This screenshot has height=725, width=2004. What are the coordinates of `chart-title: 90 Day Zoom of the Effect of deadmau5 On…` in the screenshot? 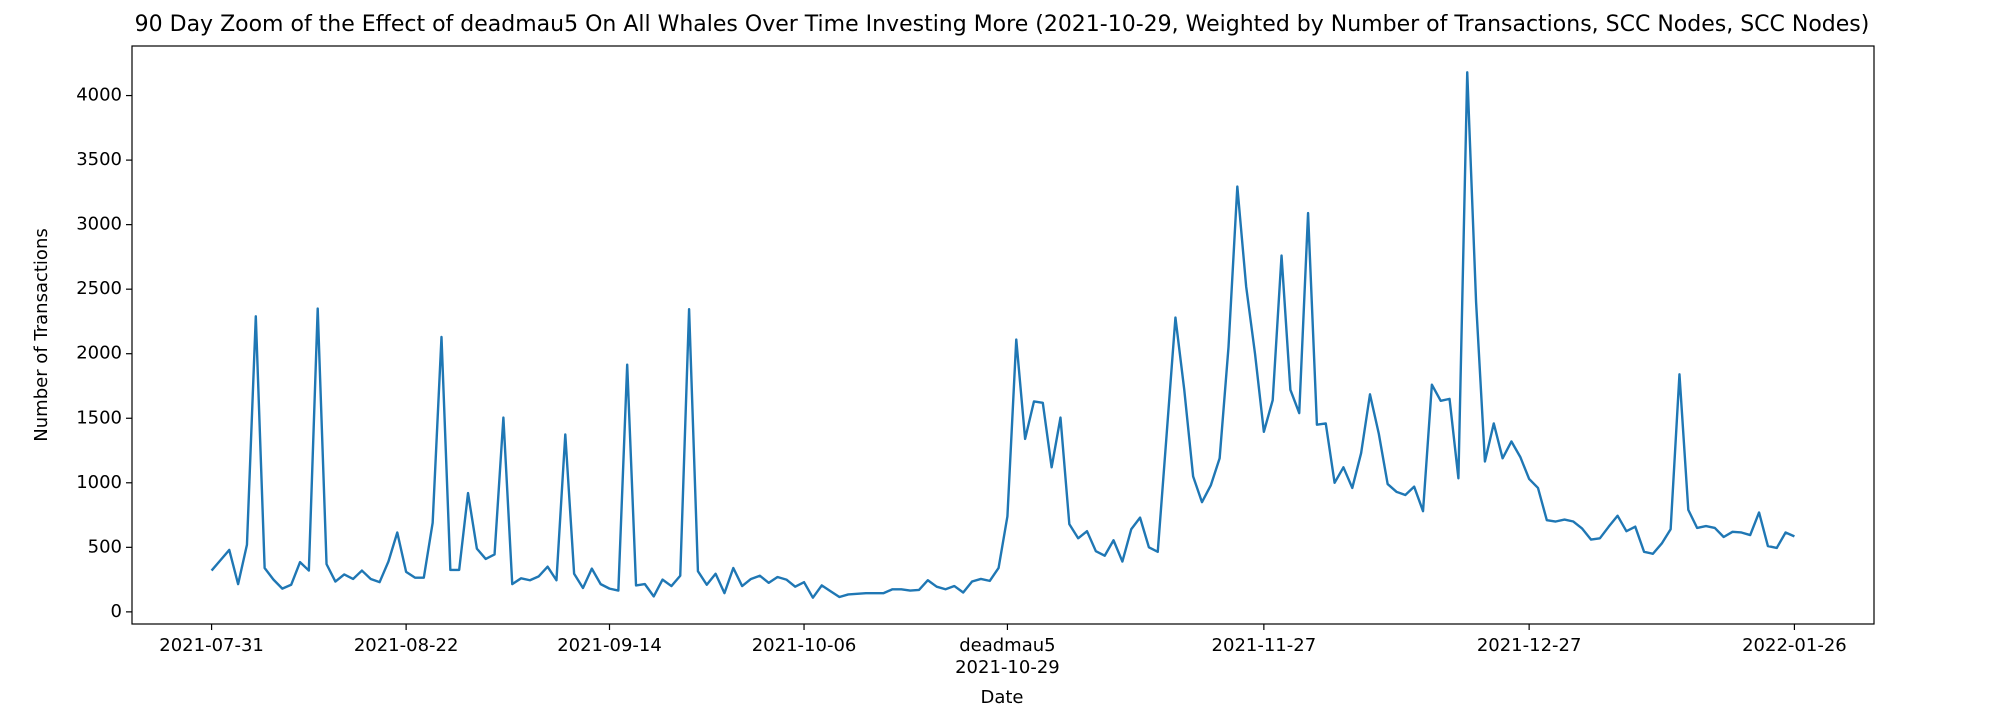 It's located at (1002, 24).